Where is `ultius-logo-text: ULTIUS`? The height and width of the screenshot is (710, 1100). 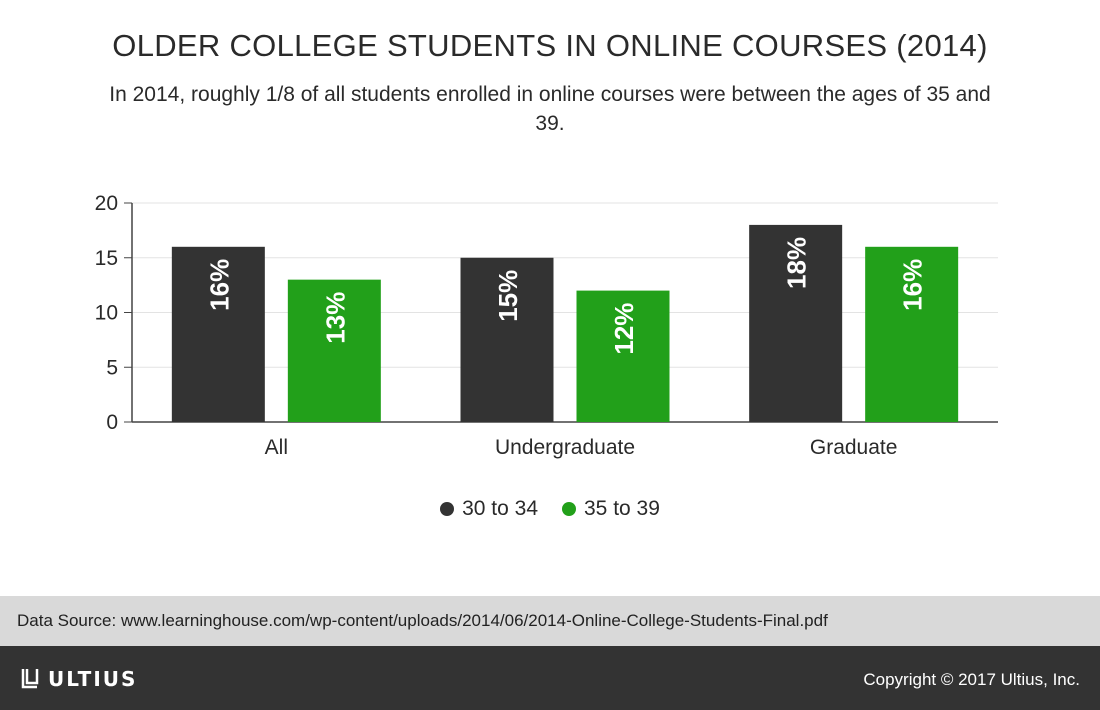
ultius-logo-text: ULTIUS is located at coordinates (93, 679).